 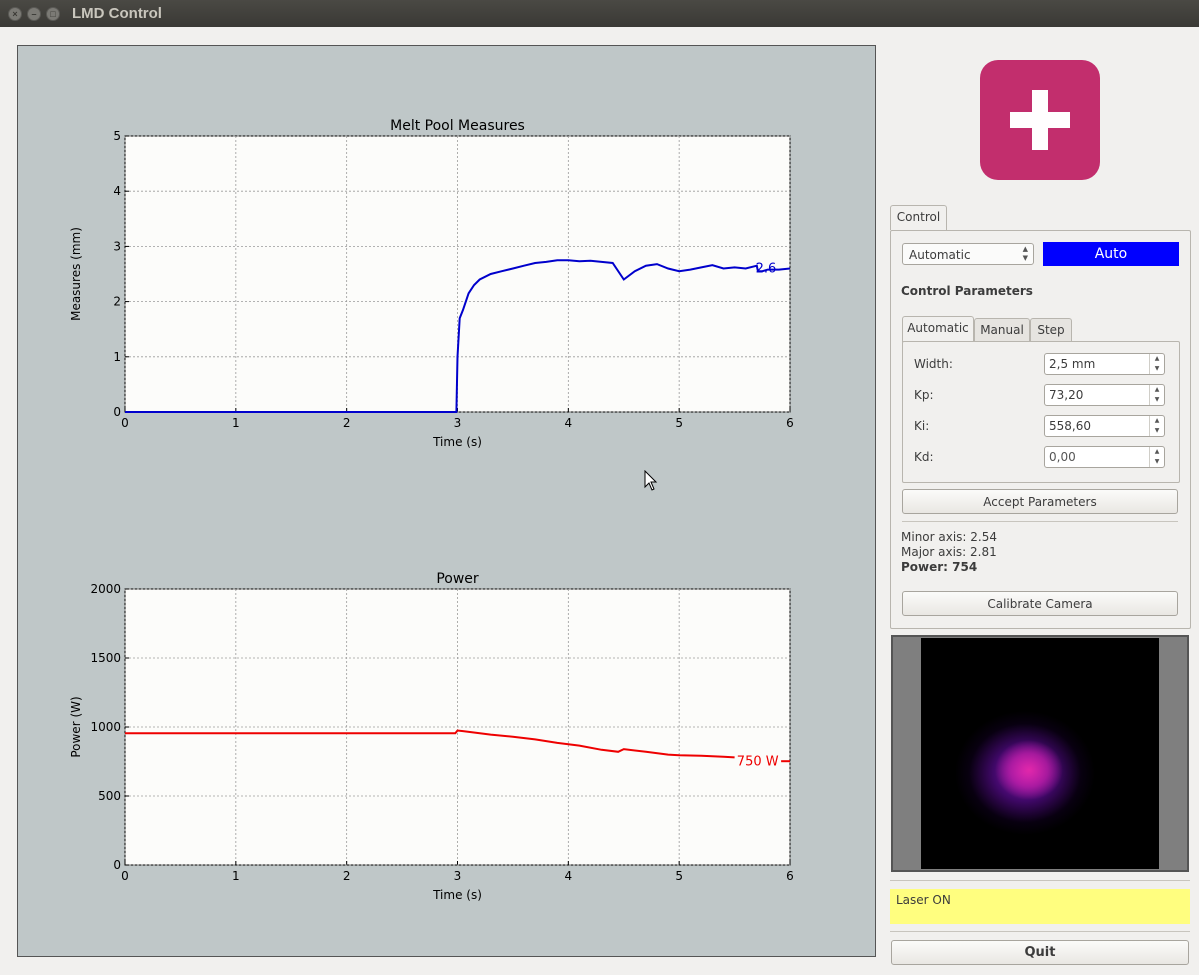 What do you see at coordinates (758, 762) in the screenshot?
I see `value-annotation: 750 W` at bounding box center [758, 762].